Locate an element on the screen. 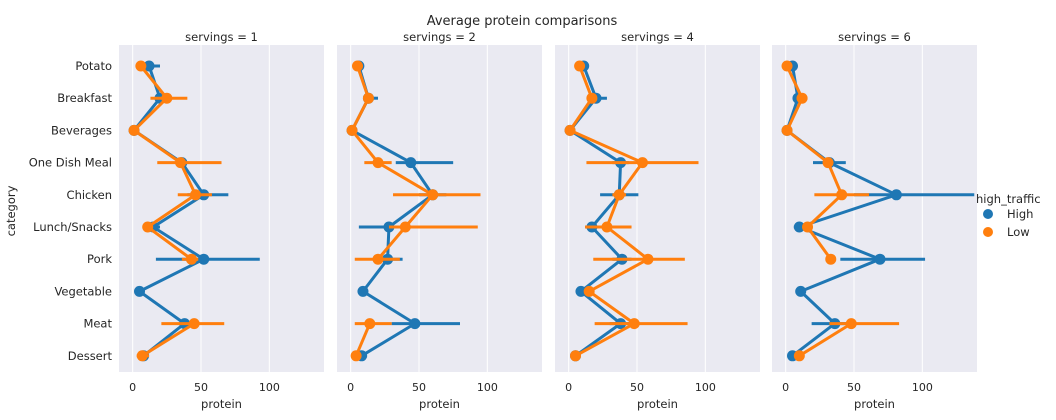 The height and width of the screenshot is (420, 1056). panel-title: servings = 4 is located at coordinates (657, 37).